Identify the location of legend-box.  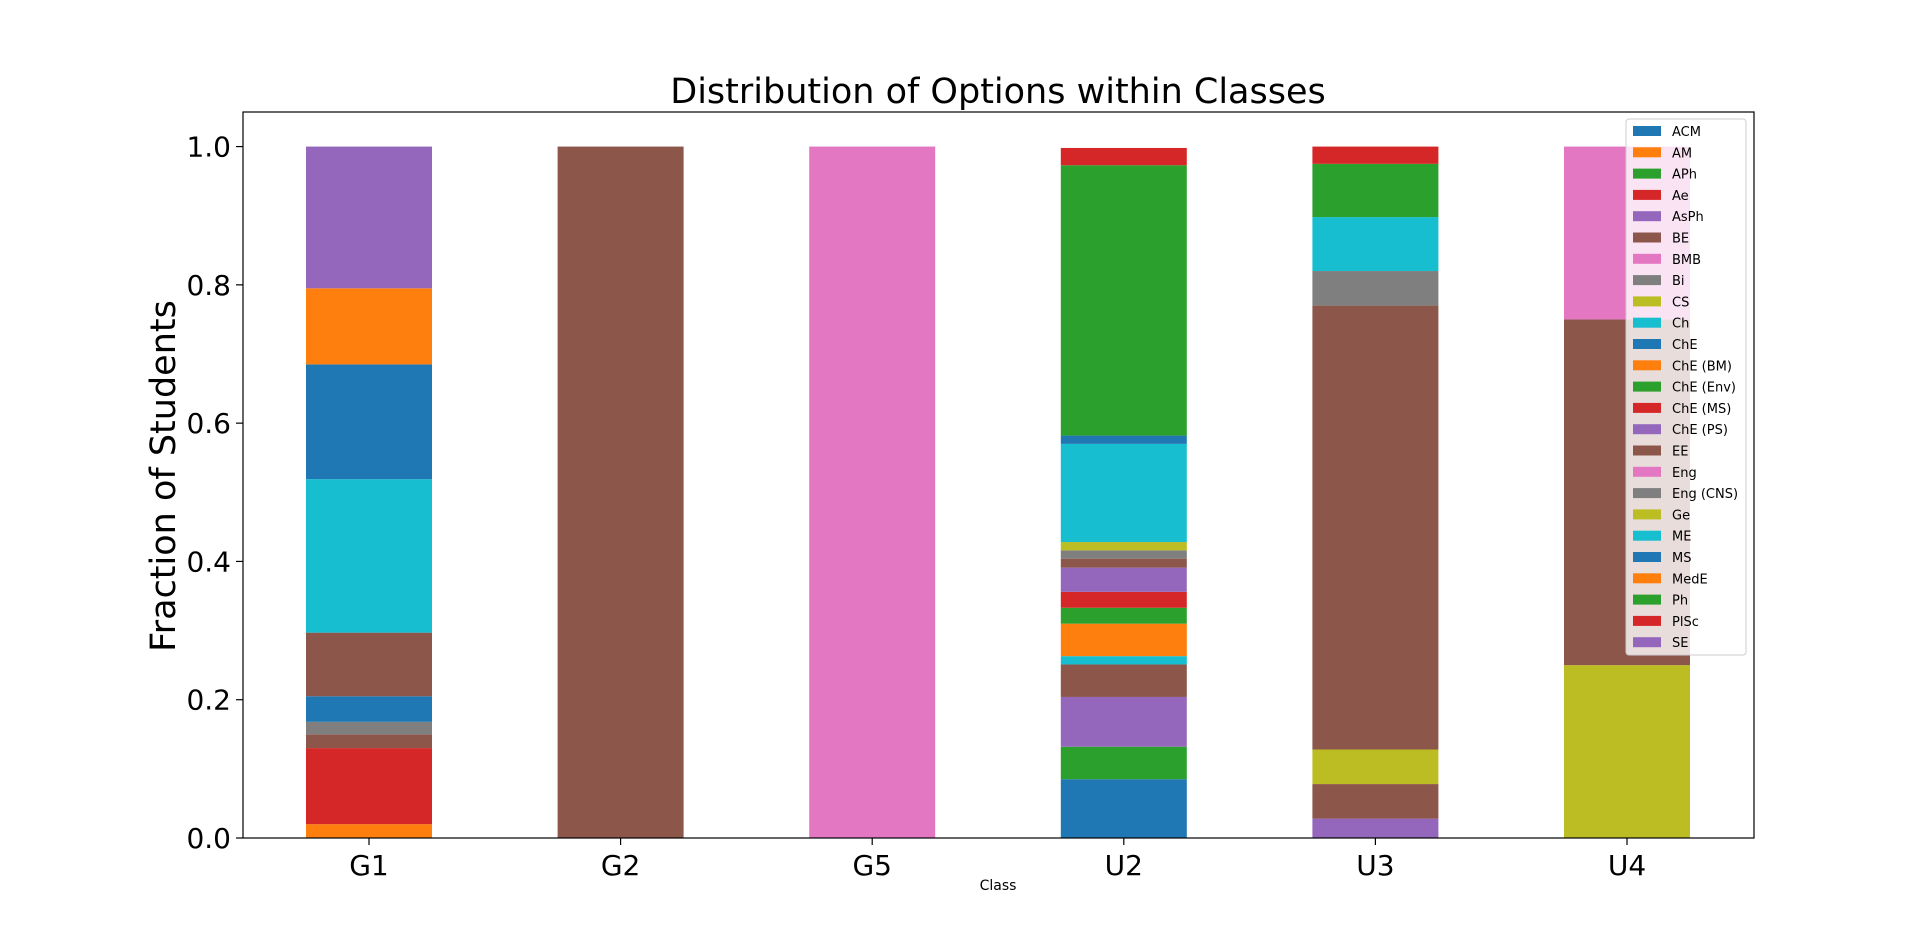
(1686, 387).